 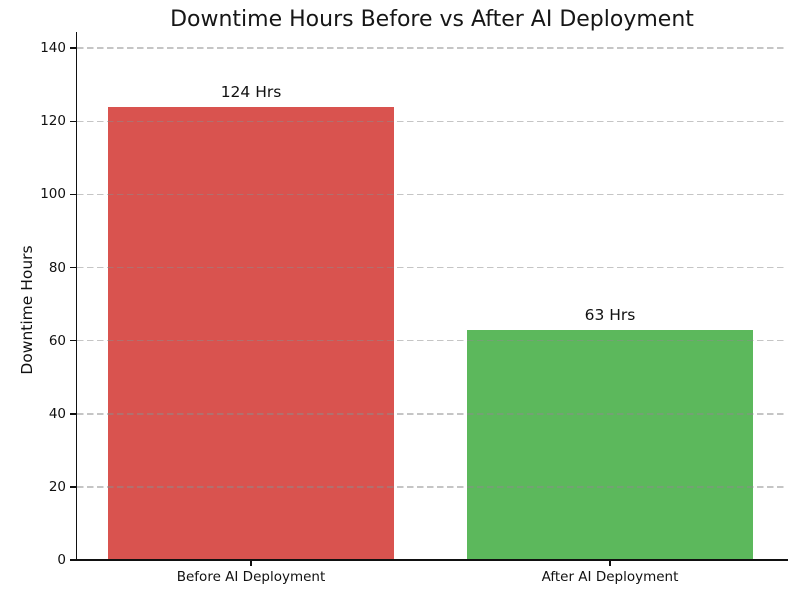 What do you see at coordinates (57, 413) in the screenshot?
I see `y-tick-label-40: 40` at bounding box center [57, 413].